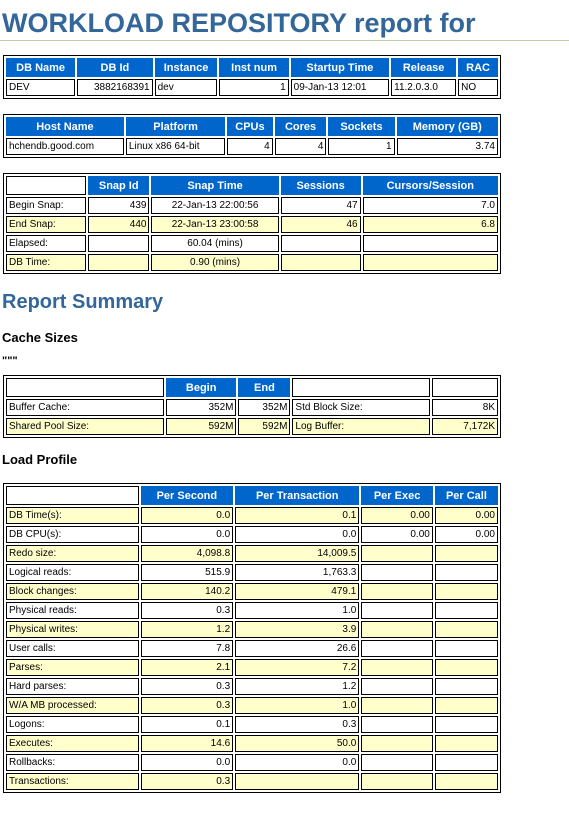  What do you see at coordinates (464, 407) in the screenshot?
I see `value-cell: 8K` at bounding box center [464, 407].